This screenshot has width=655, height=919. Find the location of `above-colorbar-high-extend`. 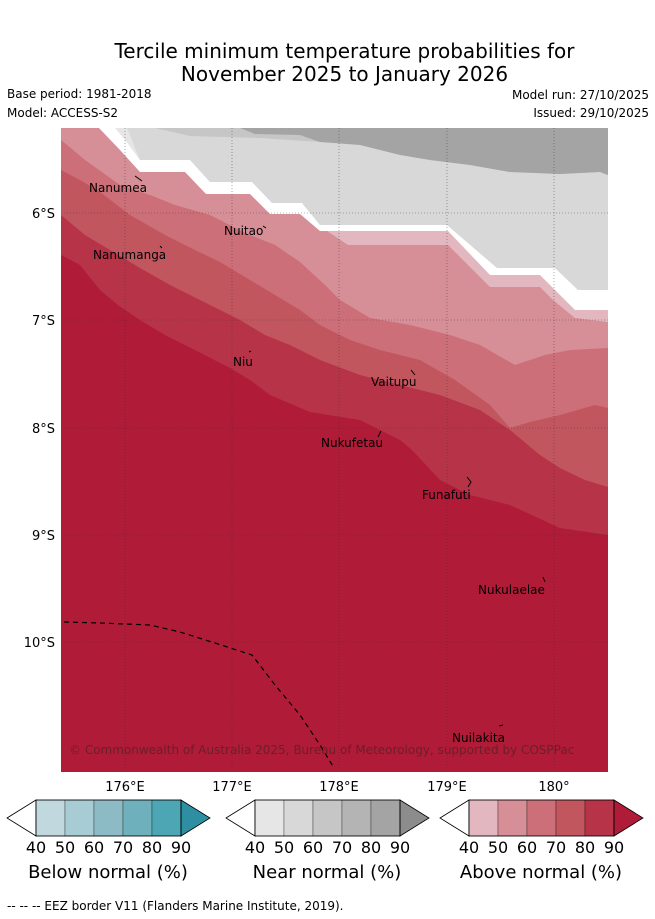

above-colorbar-high-extend is located at coordinates (628, 818).